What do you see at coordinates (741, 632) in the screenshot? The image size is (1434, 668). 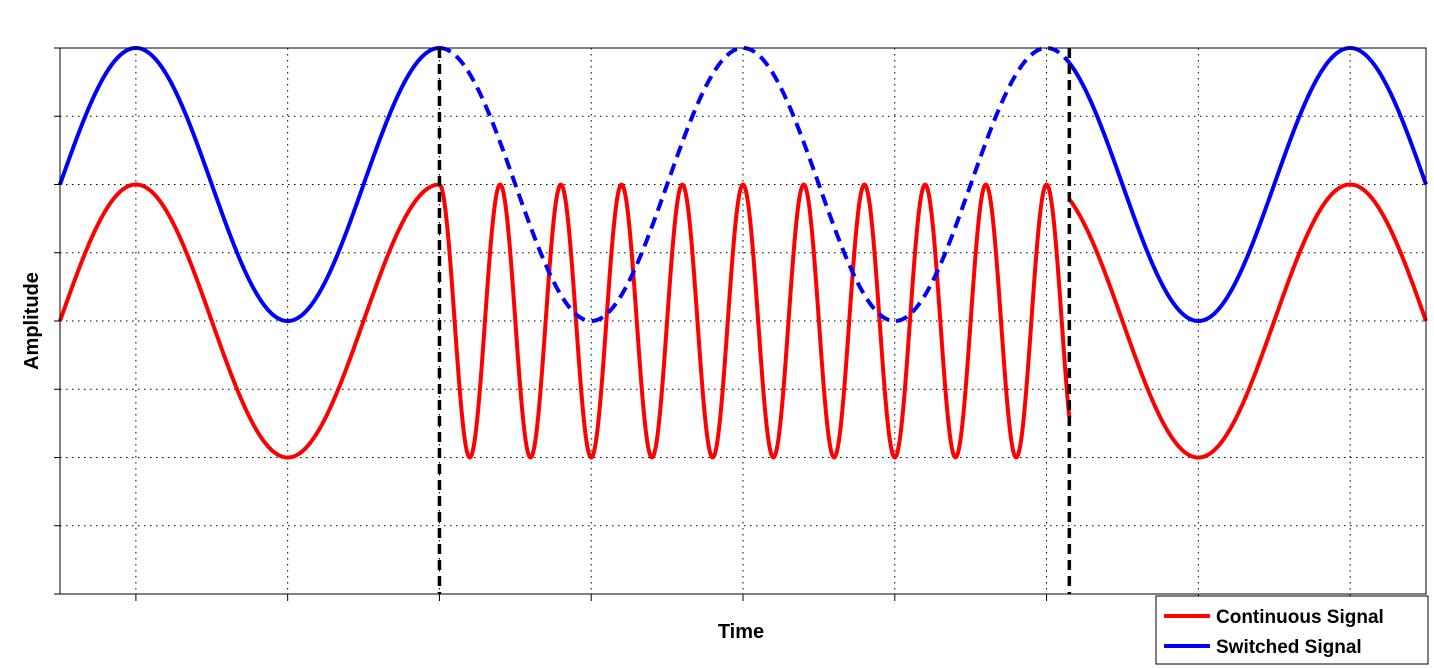 I see `x-axis-label: Time` at bounding box center [741, 632].